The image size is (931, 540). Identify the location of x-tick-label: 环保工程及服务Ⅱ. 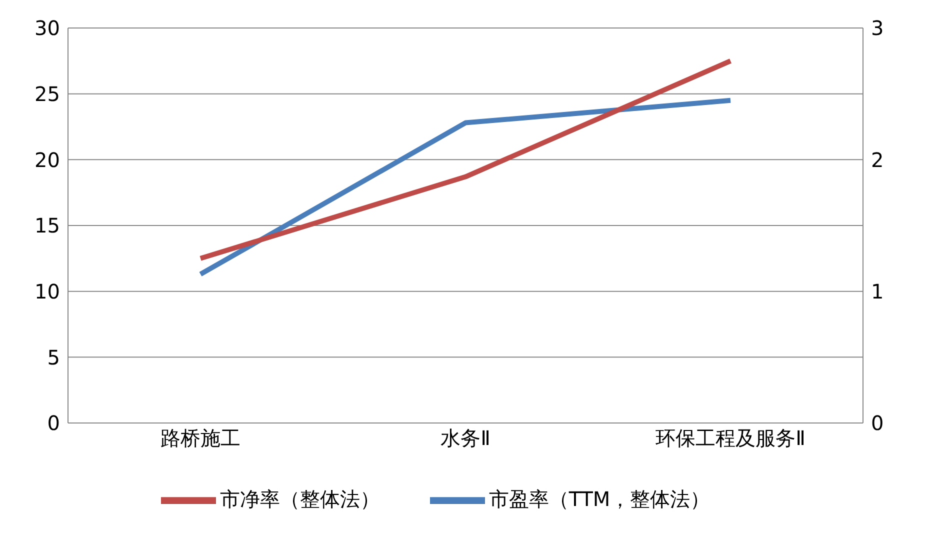
(731, 438).